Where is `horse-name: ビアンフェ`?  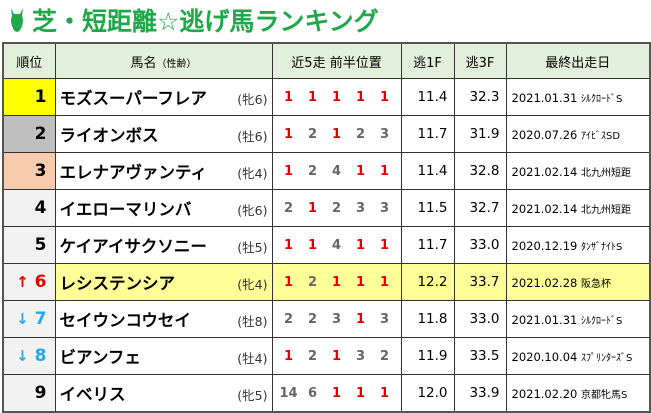 horse-name: ビアンフェ is located at coordinates (100, 357).